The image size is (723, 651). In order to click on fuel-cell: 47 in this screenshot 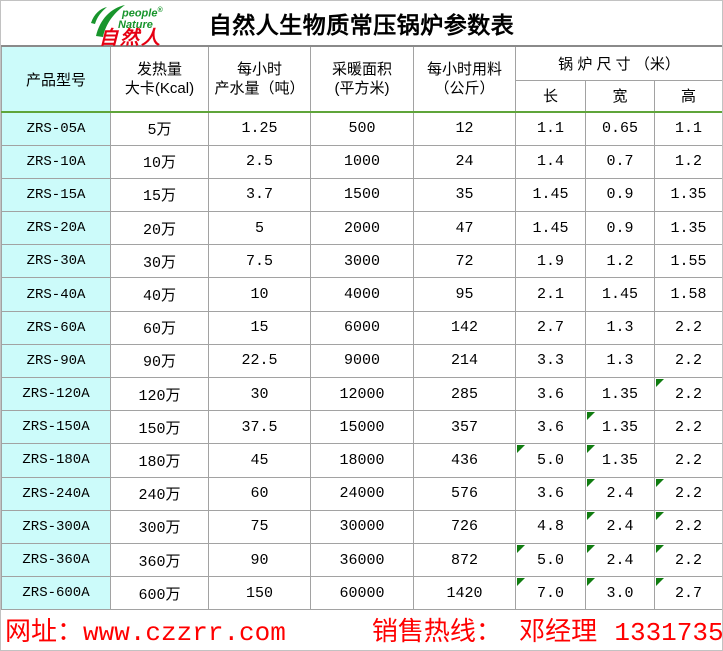, I will do `click(464, 228)`.